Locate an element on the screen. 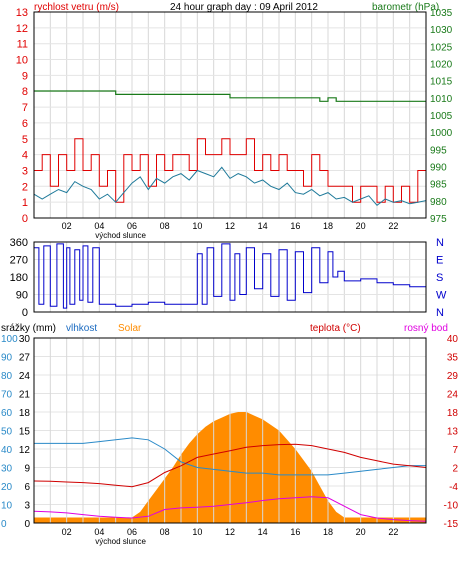 Image resolution: width=464 pixels, height=571 pixels. pressure-tick-label: 980 is located at coordinates (438, 202).